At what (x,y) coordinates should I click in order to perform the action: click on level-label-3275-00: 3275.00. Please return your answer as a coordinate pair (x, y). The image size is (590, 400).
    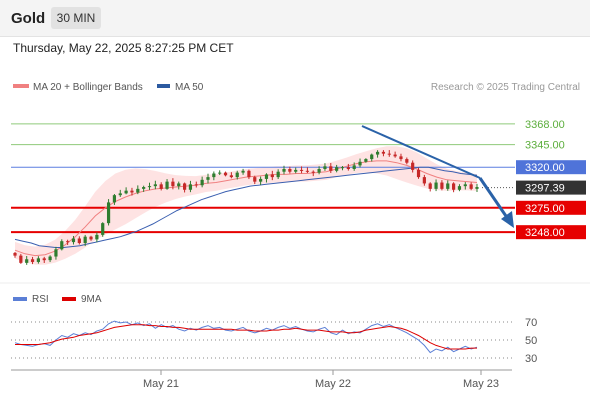
    Looking at the image, I should click on (545, 209).